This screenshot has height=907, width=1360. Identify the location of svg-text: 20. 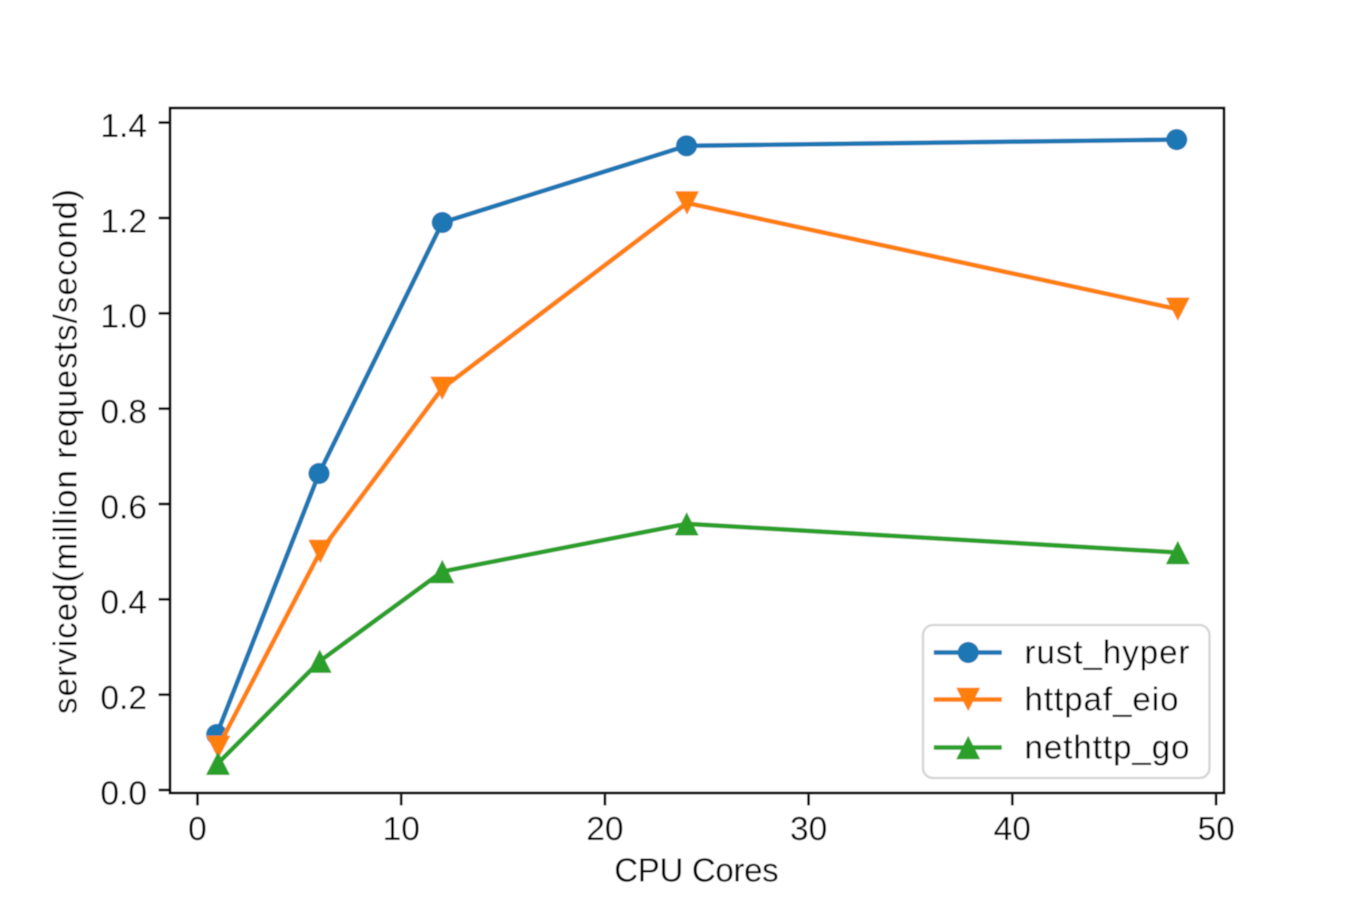
(604, 829).